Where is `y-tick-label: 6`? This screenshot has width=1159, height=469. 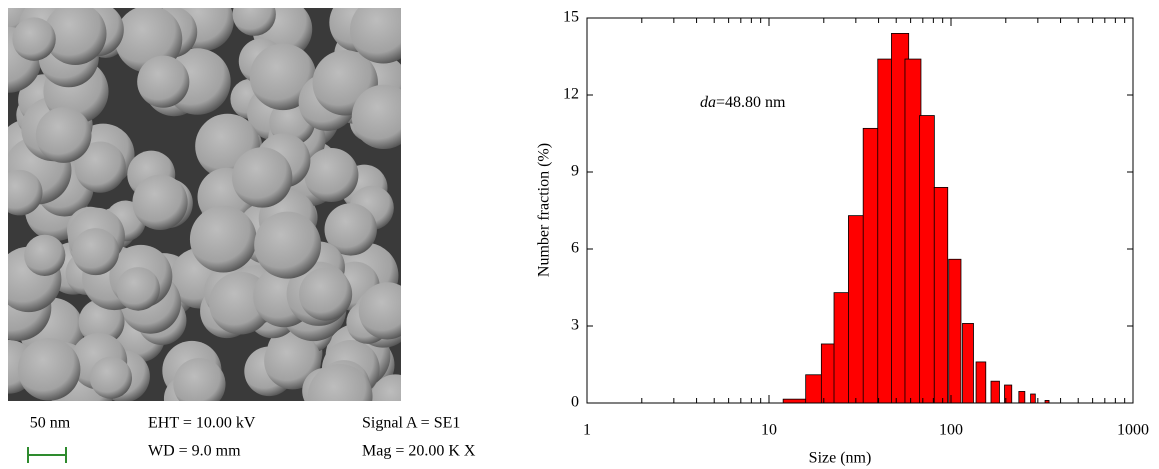 y-tick-label: 6 is located at coordinates (575, 248).